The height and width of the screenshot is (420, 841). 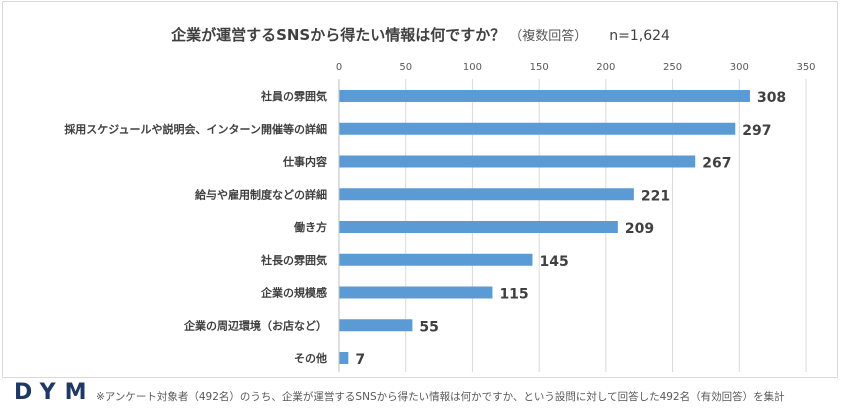 I want to click on tick-label: 200, so click(x=605, y=67).